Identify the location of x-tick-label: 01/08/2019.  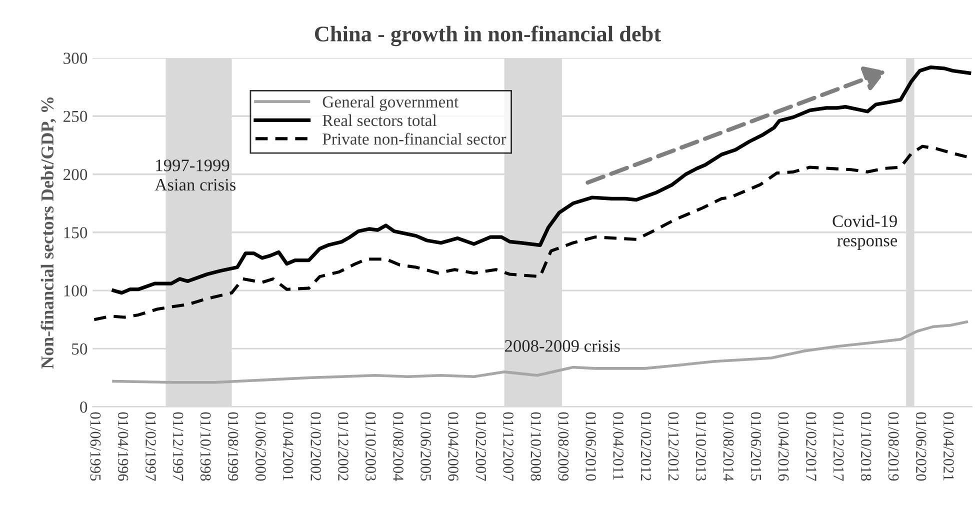
(893, 446).